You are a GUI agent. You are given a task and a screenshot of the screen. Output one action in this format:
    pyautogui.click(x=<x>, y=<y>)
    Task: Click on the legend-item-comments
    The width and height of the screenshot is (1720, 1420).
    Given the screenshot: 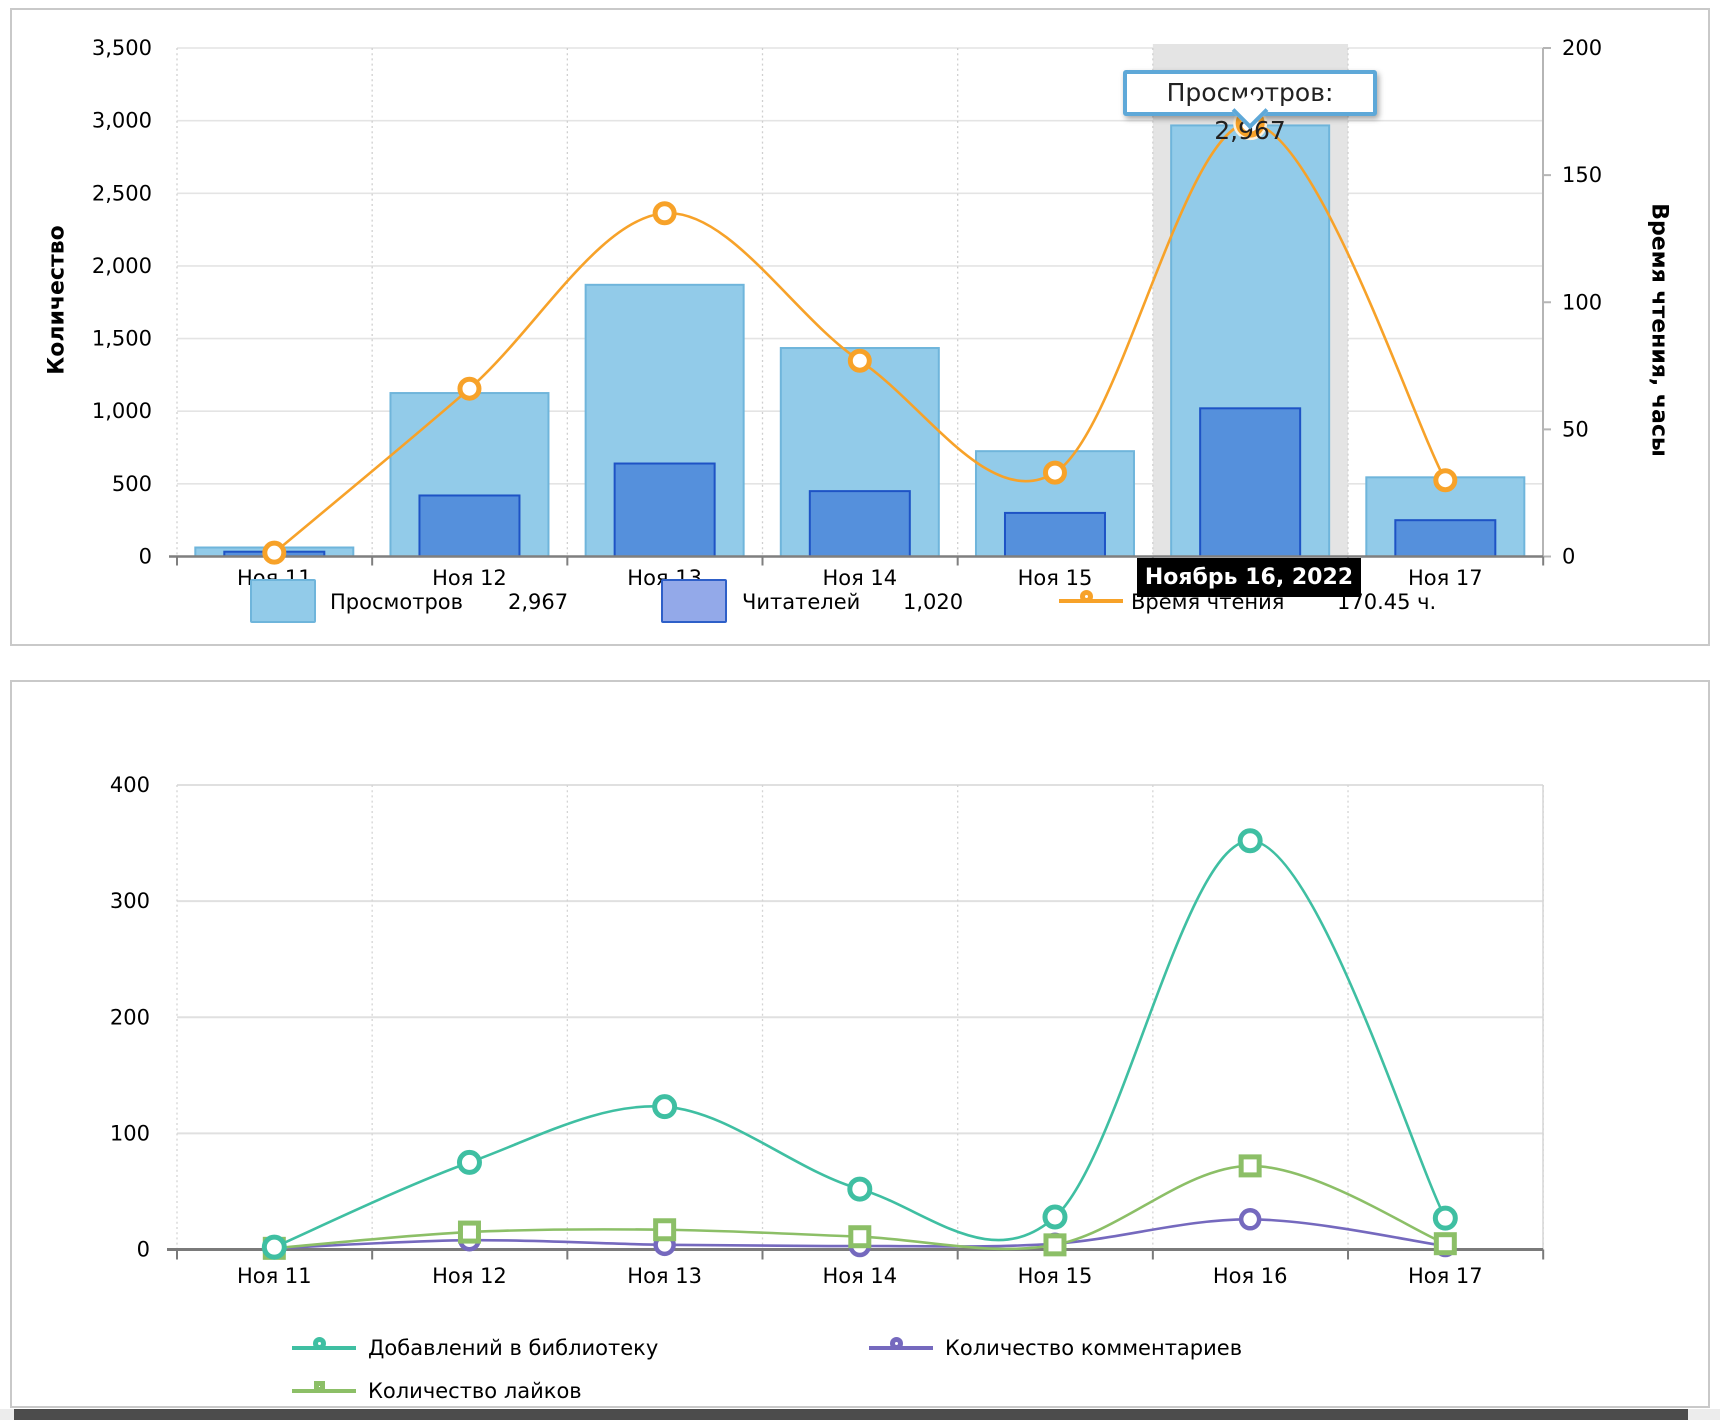 What is the action you would take?
    pyautogui.click(x=901, y=1348)
    